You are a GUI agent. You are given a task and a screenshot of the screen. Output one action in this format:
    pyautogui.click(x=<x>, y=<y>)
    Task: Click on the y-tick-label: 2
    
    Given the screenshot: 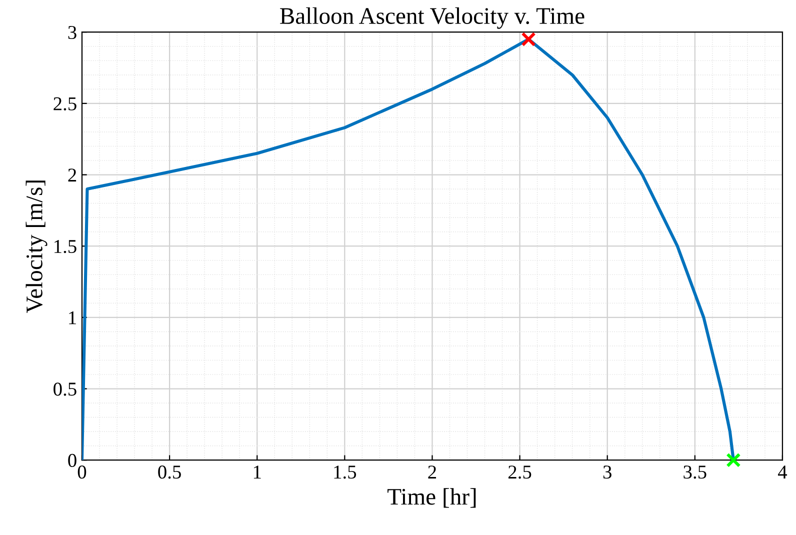 What is the action you would take?
    pyautogui.click(x=72, y=175)
    